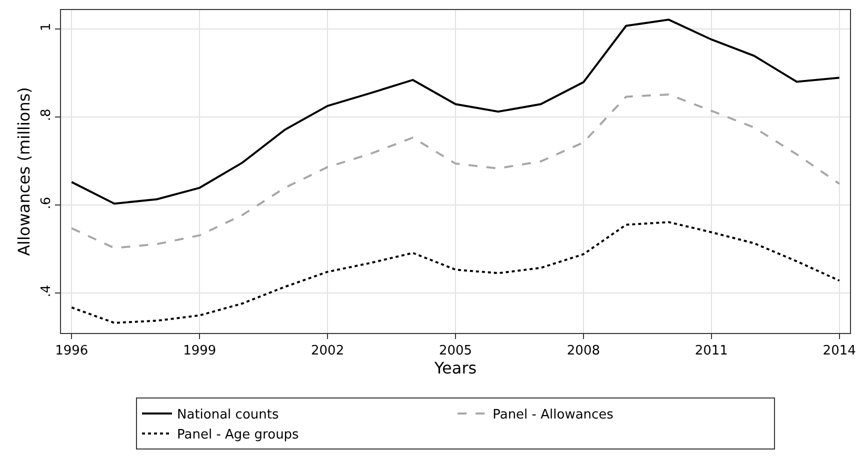  I want to click on x-tick-label: 2014, so click(839, 351).